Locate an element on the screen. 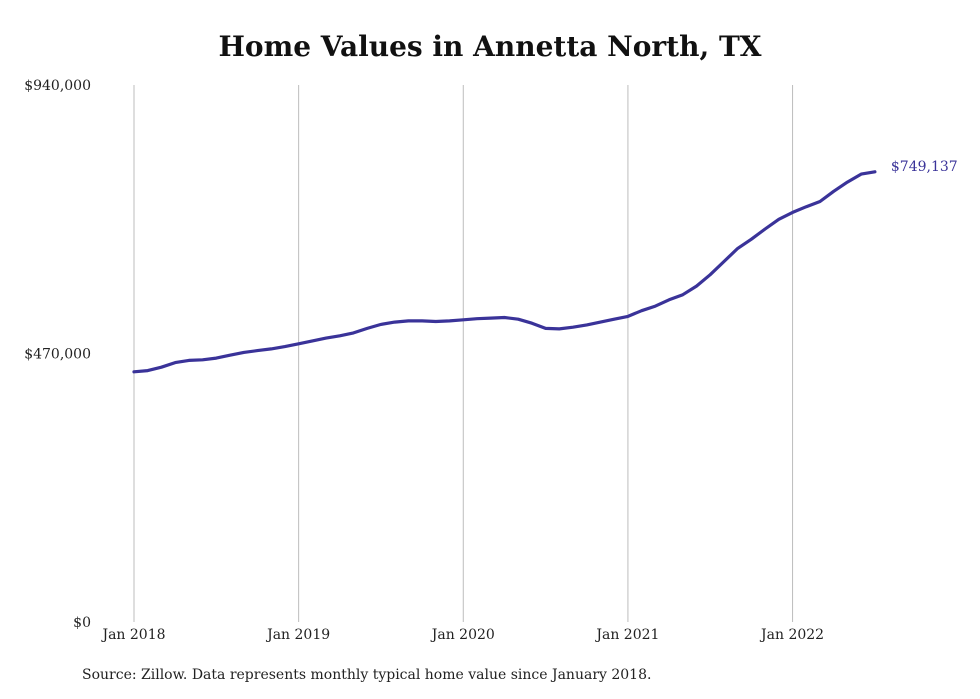  end-value-label: $749,137 is located at coordinates (924, 167).